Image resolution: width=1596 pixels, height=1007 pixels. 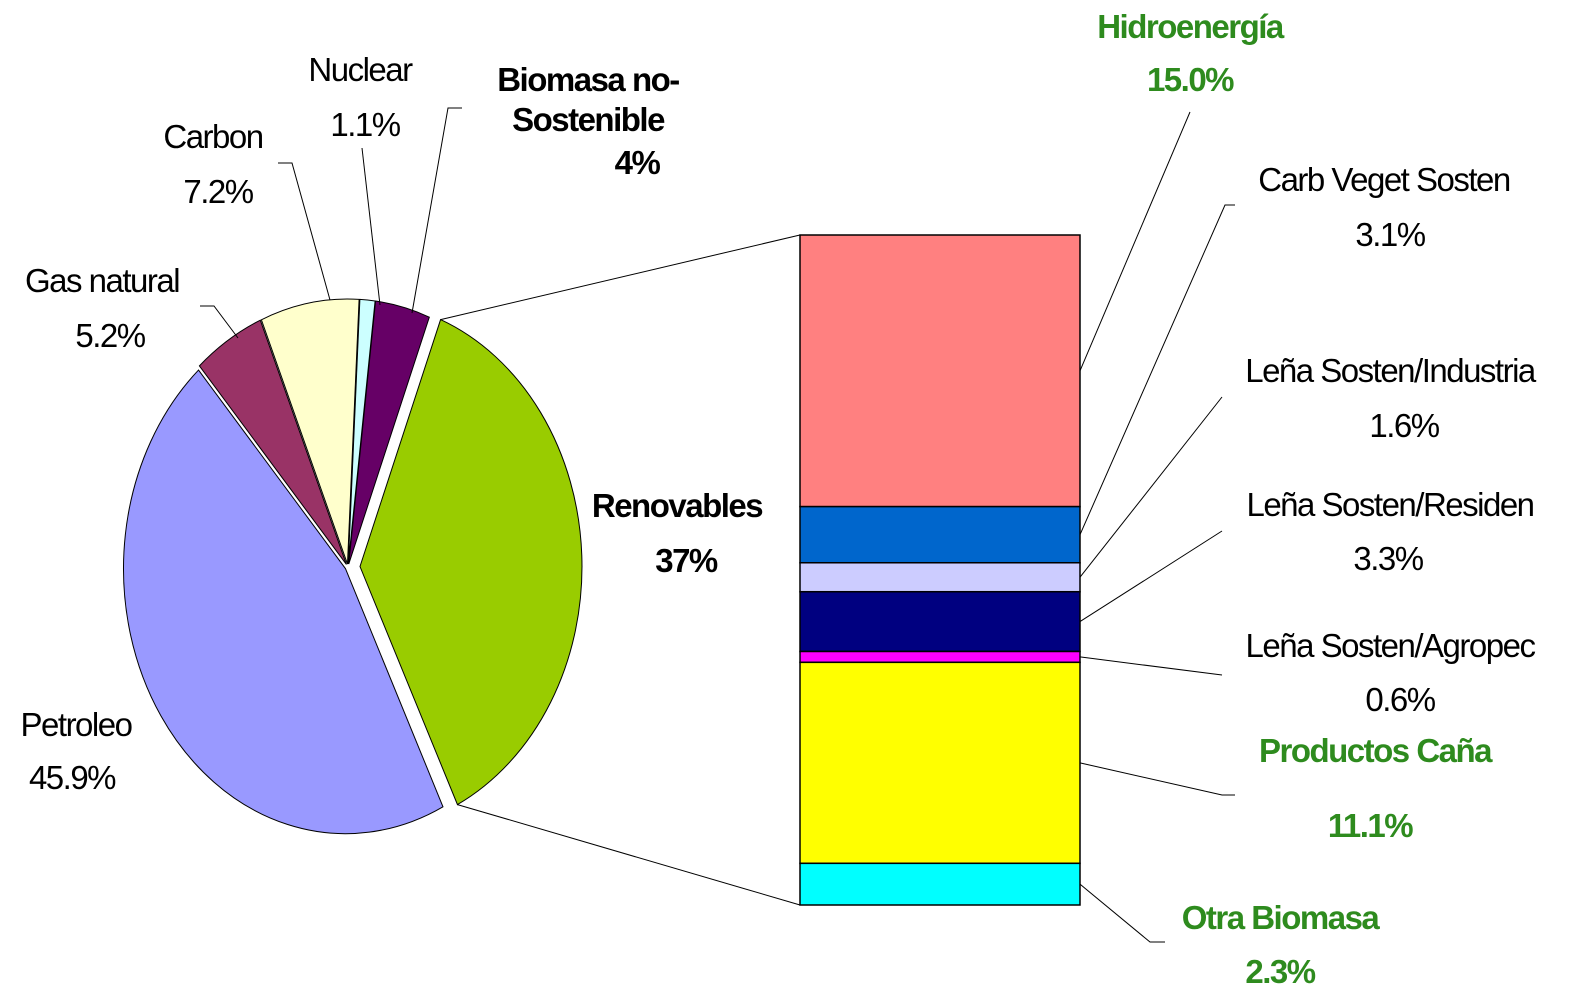 What do you see at coordinates (72, 777) in the screenshot?
I see `slice-value-label: 45.9%` at bounding box center [72, 777].